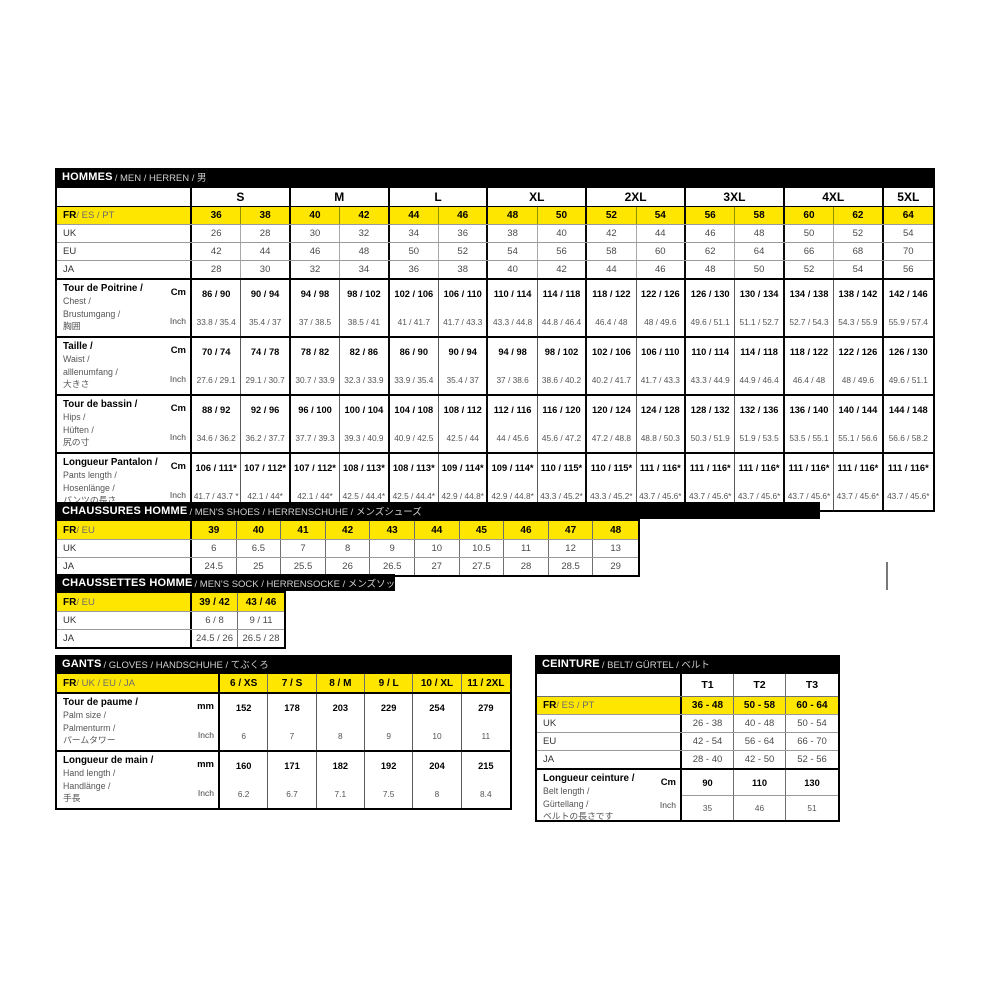 The image size is (1005, 1005). I want to click on hips-cm-cell: 128 / 132, so click(711, 410).